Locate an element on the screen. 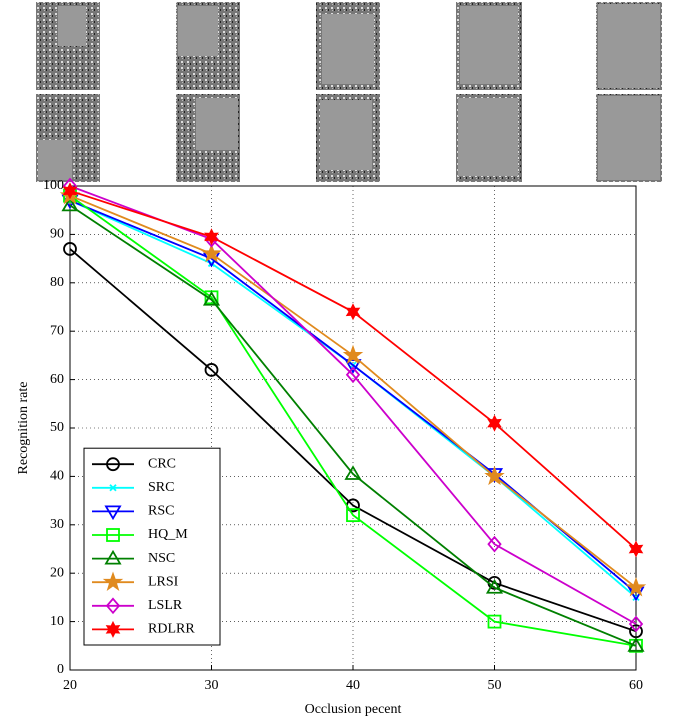  legend-box is located at coordinates (152, 546).